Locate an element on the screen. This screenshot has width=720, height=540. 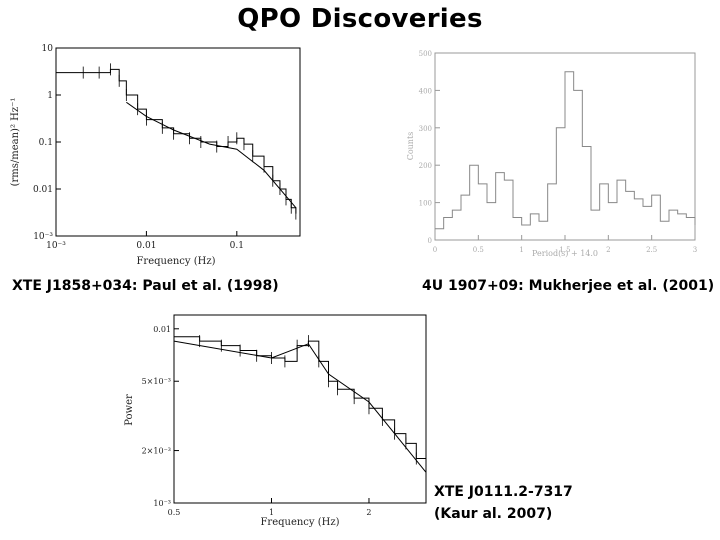
chart-1-xtick-label: 0.01 is located at coordinates (146, 246).